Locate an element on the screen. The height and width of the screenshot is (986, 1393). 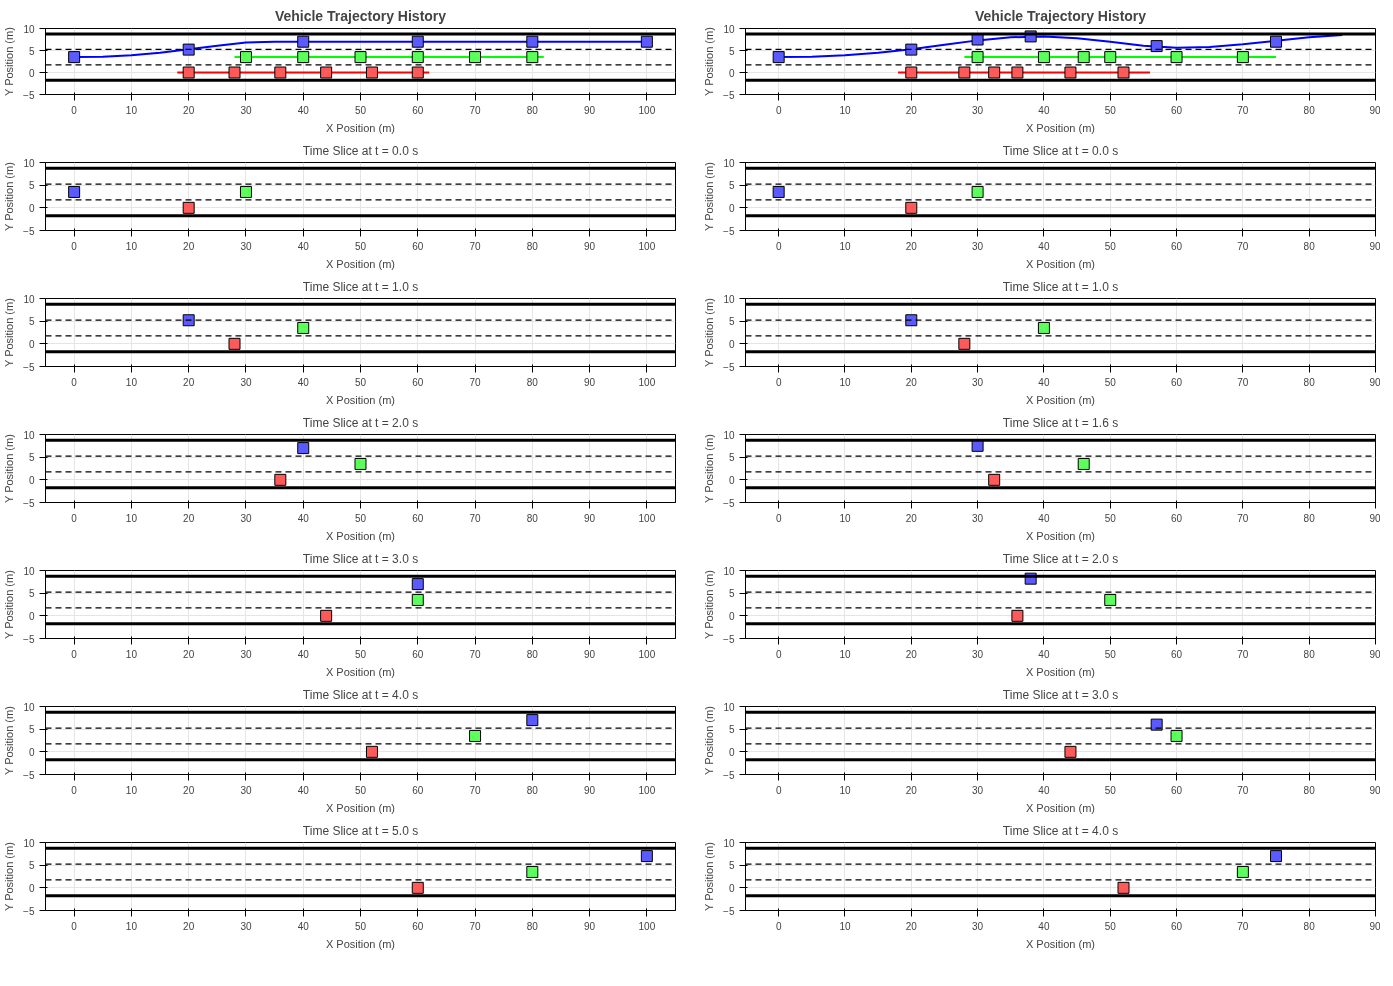
chart-title: Time Slice at t = 2.0 s is located at coordinates (360, 422).